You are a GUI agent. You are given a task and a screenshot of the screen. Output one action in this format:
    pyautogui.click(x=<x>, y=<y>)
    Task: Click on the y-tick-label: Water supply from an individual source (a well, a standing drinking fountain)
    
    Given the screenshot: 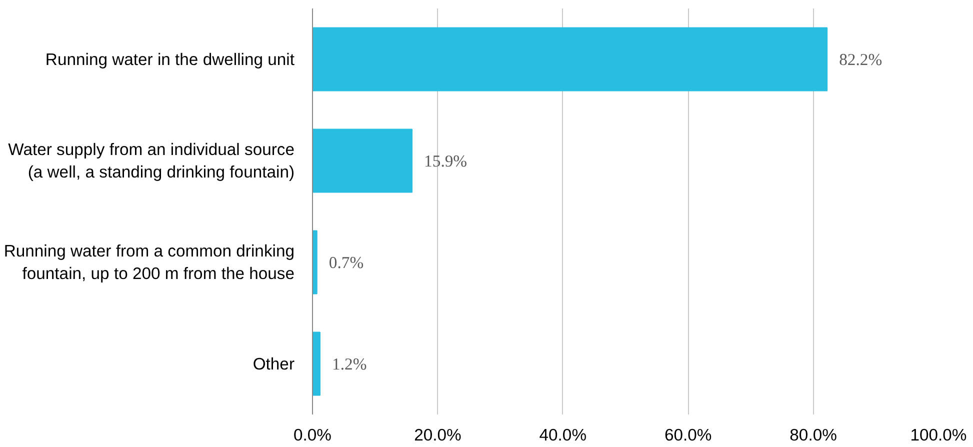 What is the action you would take?
    pyautogui.click(x=151, y=161)
    